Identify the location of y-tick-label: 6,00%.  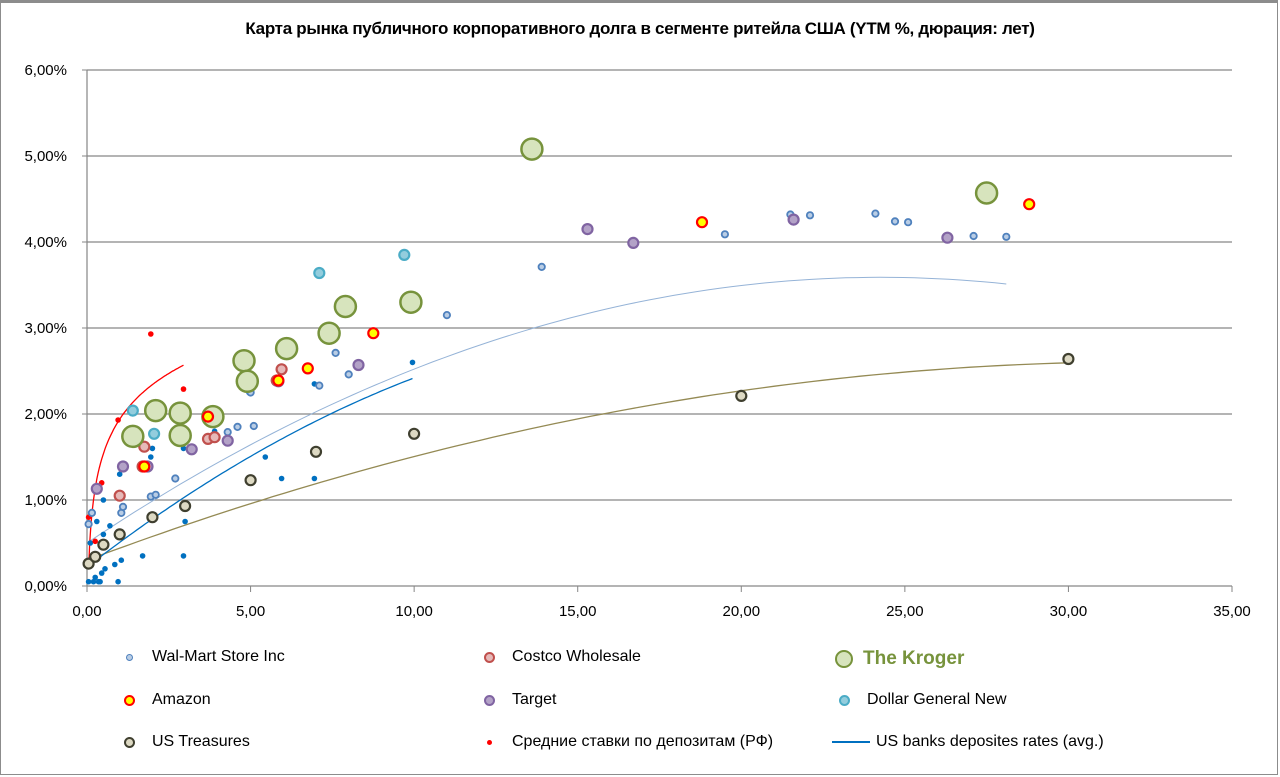
(45, 70).